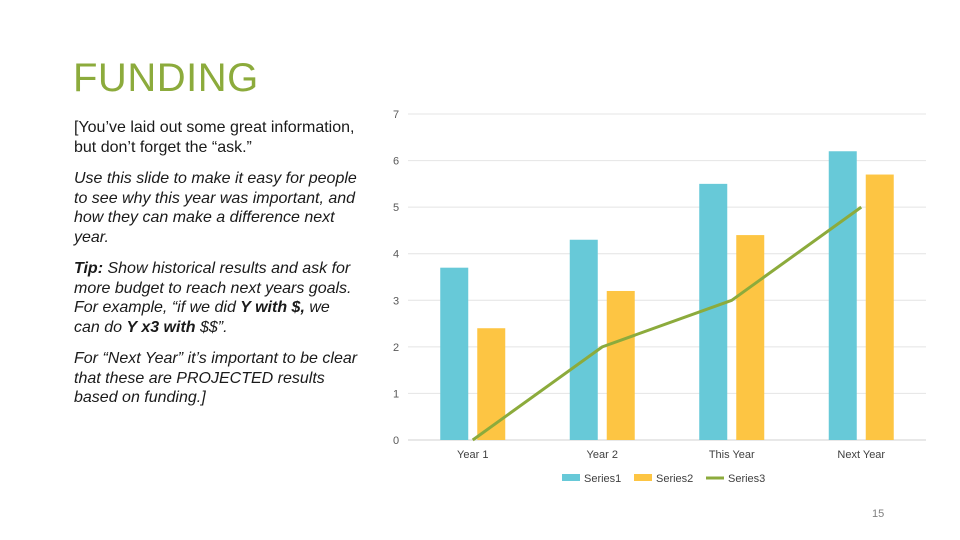  I want to click on legend-label-series1: Series1, so click(602, 479).